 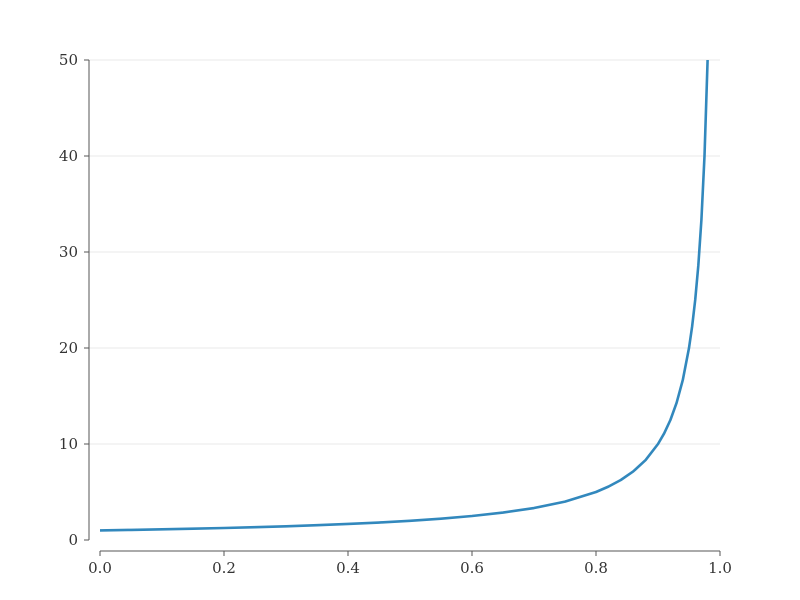 I want to click on y-tick-label: 40, so click(x=68, y=156).